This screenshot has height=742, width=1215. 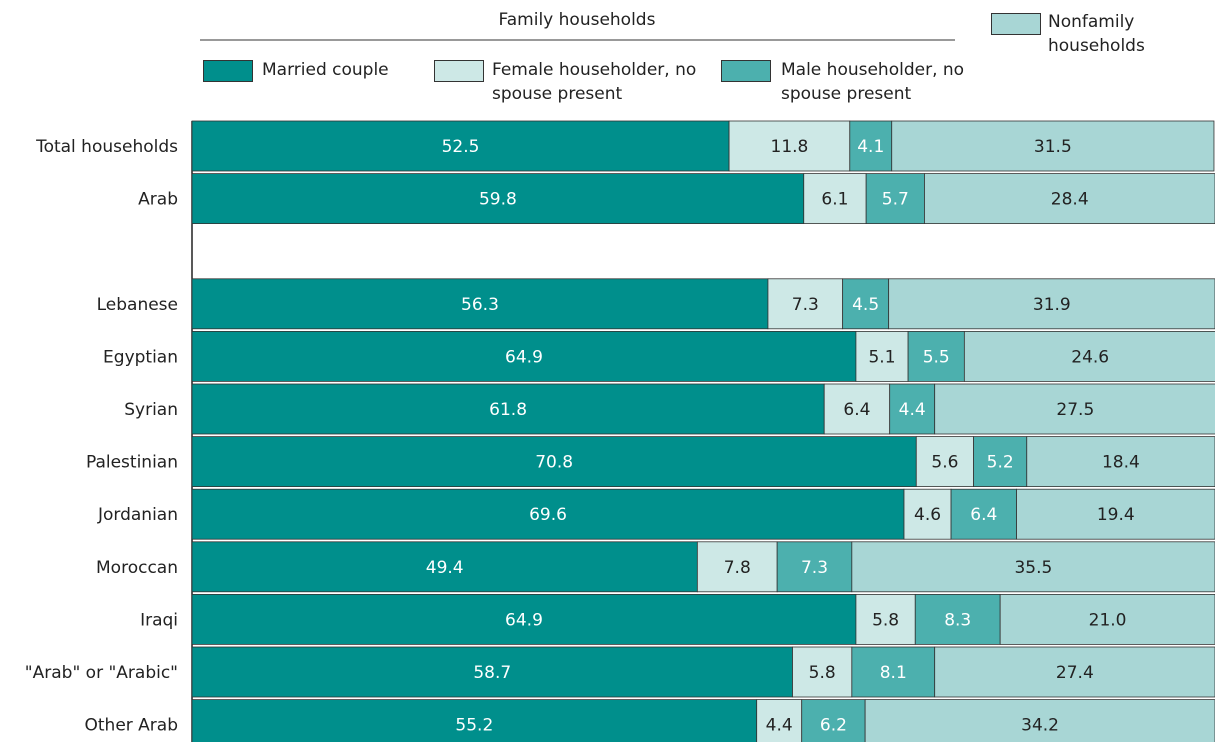 I want to click on data-label: 4.5, so click(x=865, y=305).